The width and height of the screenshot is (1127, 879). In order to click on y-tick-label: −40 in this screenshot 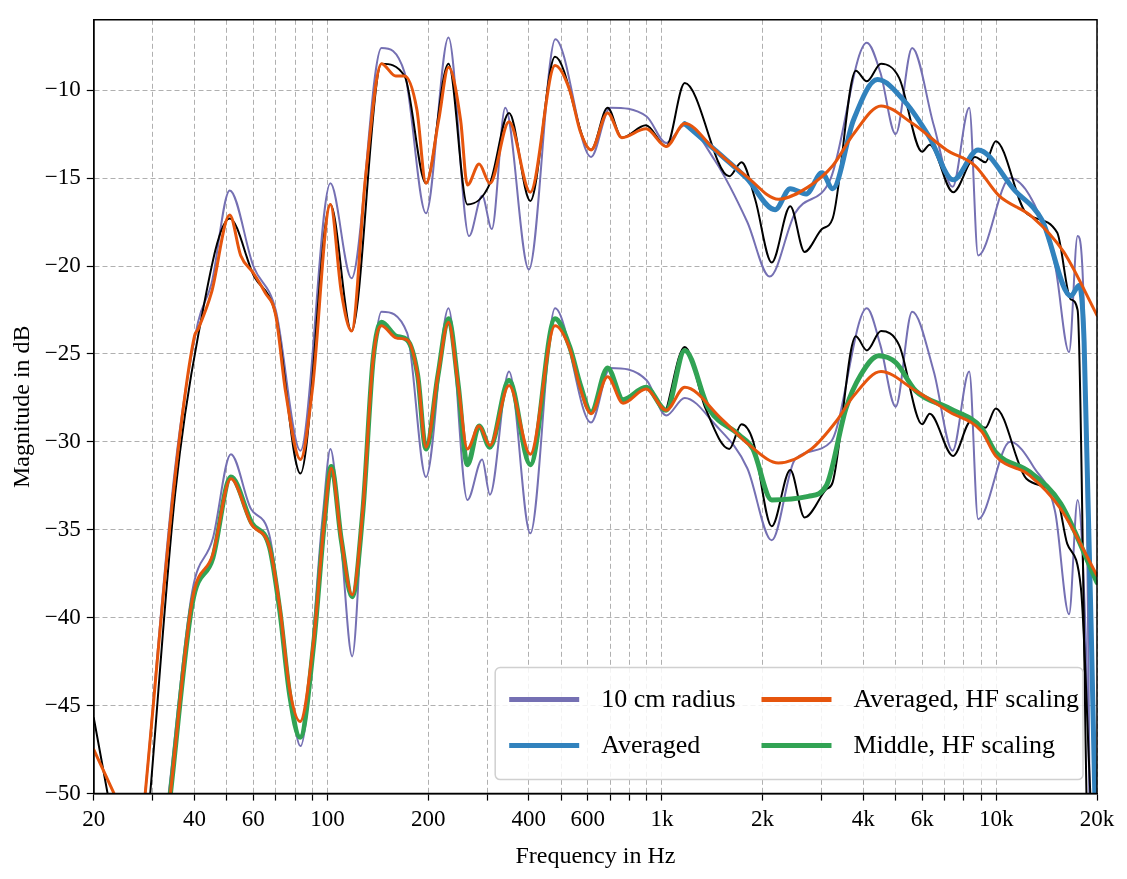, I will do `click(62, 616)`.